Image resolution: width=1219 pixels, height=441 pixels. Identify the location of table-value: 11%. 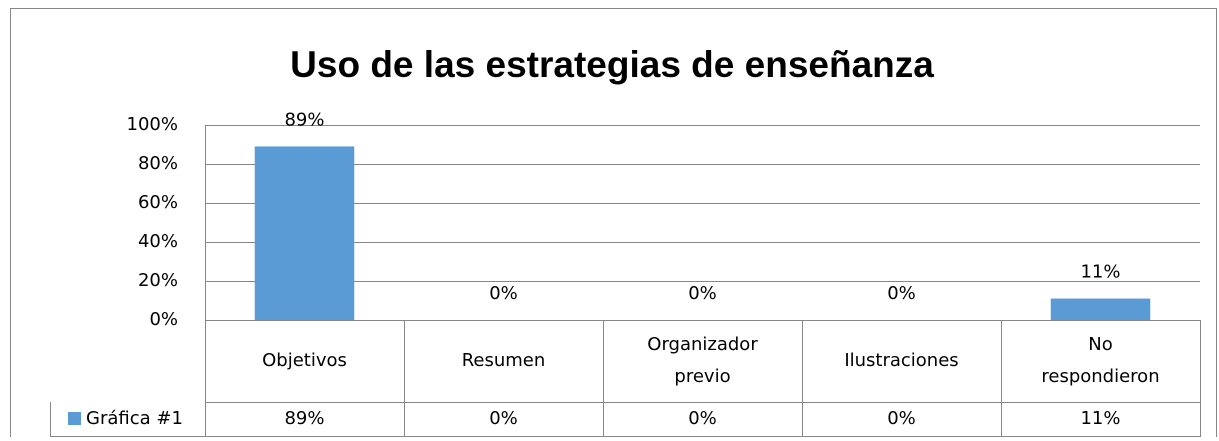
(1100, 418).